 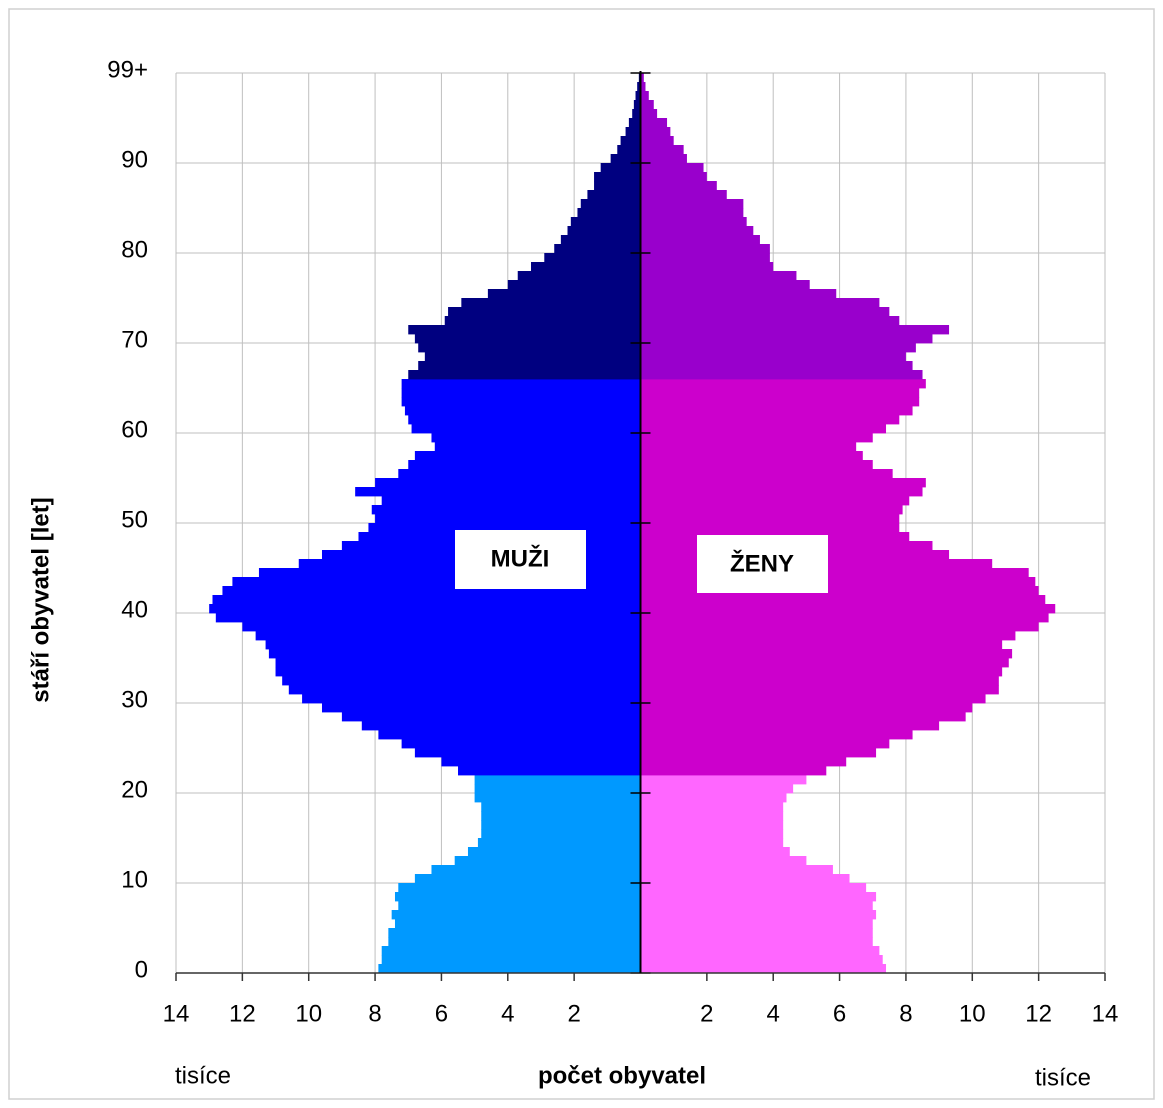 I want to click on y-tick-label: 20, so click(x=134, y=789).